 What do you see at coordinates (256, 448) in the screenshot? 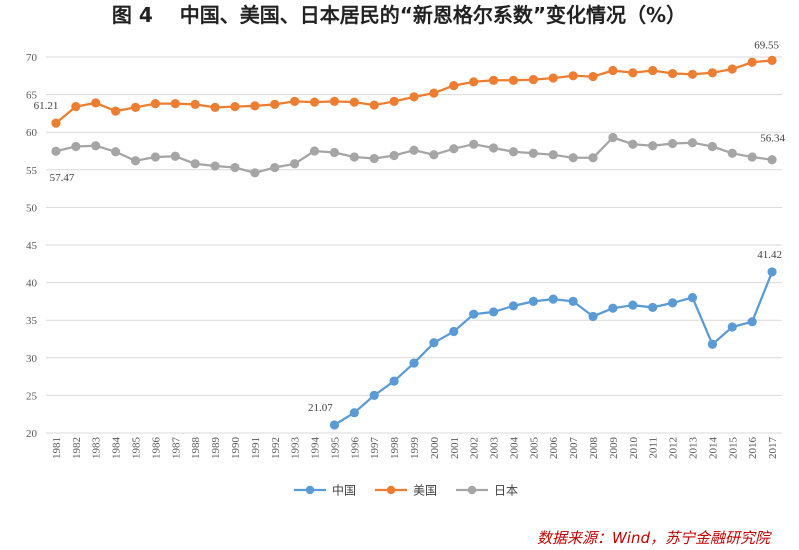
I see `x-tick-label: 1991` at bounding box center [256, 448].